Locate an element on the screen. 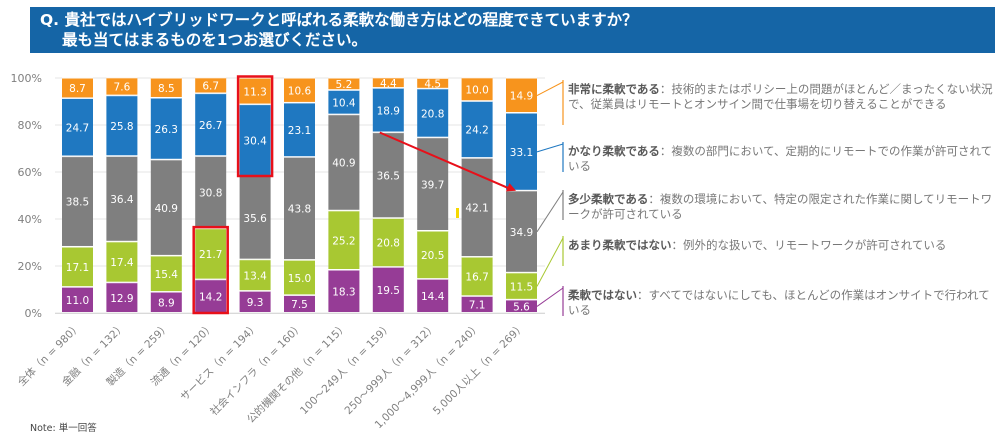 Image resolution: width=1005 pixels, height=442 pixels. legend-leaders is located at coordinates (550, 198).